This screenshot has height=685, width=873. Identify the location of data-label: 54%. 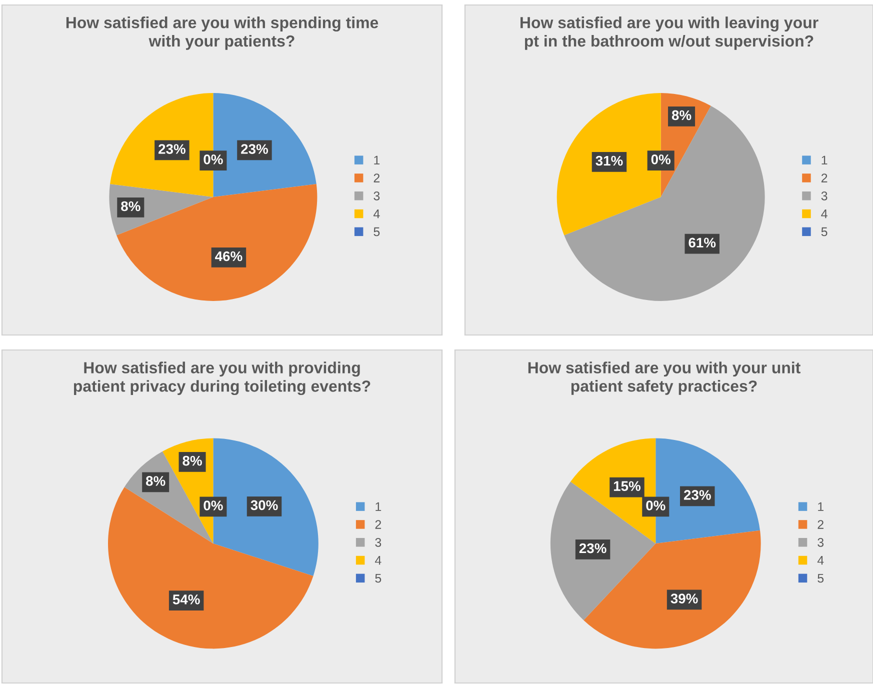
(186, 599).